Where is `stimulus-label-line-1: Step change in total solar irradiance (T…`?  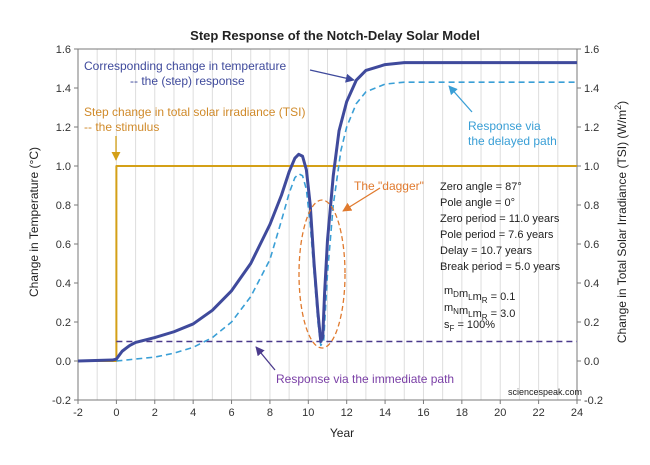
stimulus-label-line-1: Step change in total solar irradiance (T… is located at coordinates (194, 112).